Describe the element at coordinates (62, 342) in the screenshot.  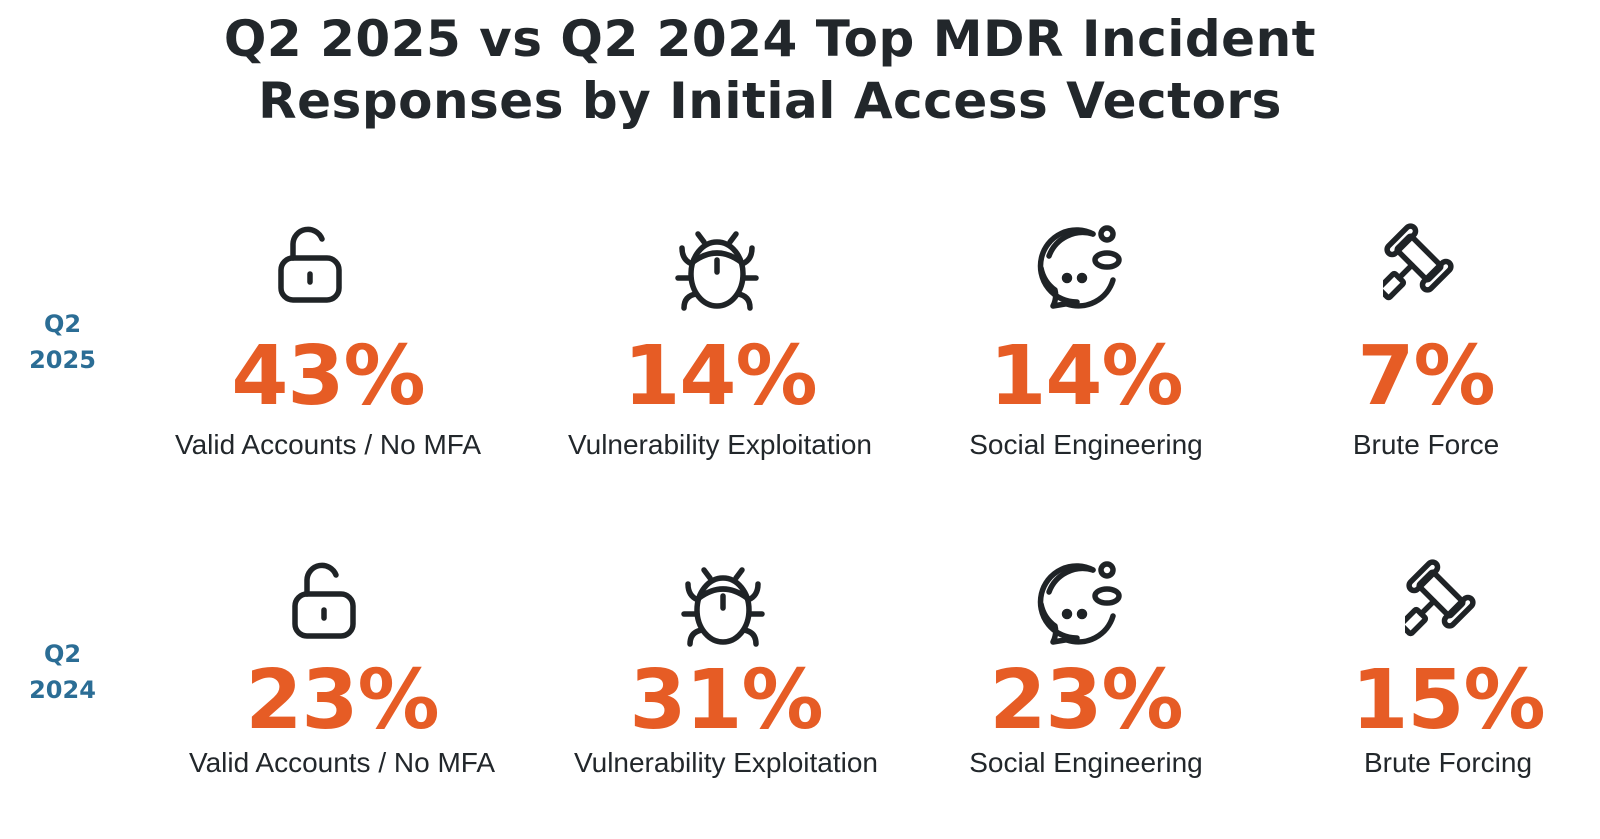
I see `row-label-q2-2025: Q2 2025` at that location.